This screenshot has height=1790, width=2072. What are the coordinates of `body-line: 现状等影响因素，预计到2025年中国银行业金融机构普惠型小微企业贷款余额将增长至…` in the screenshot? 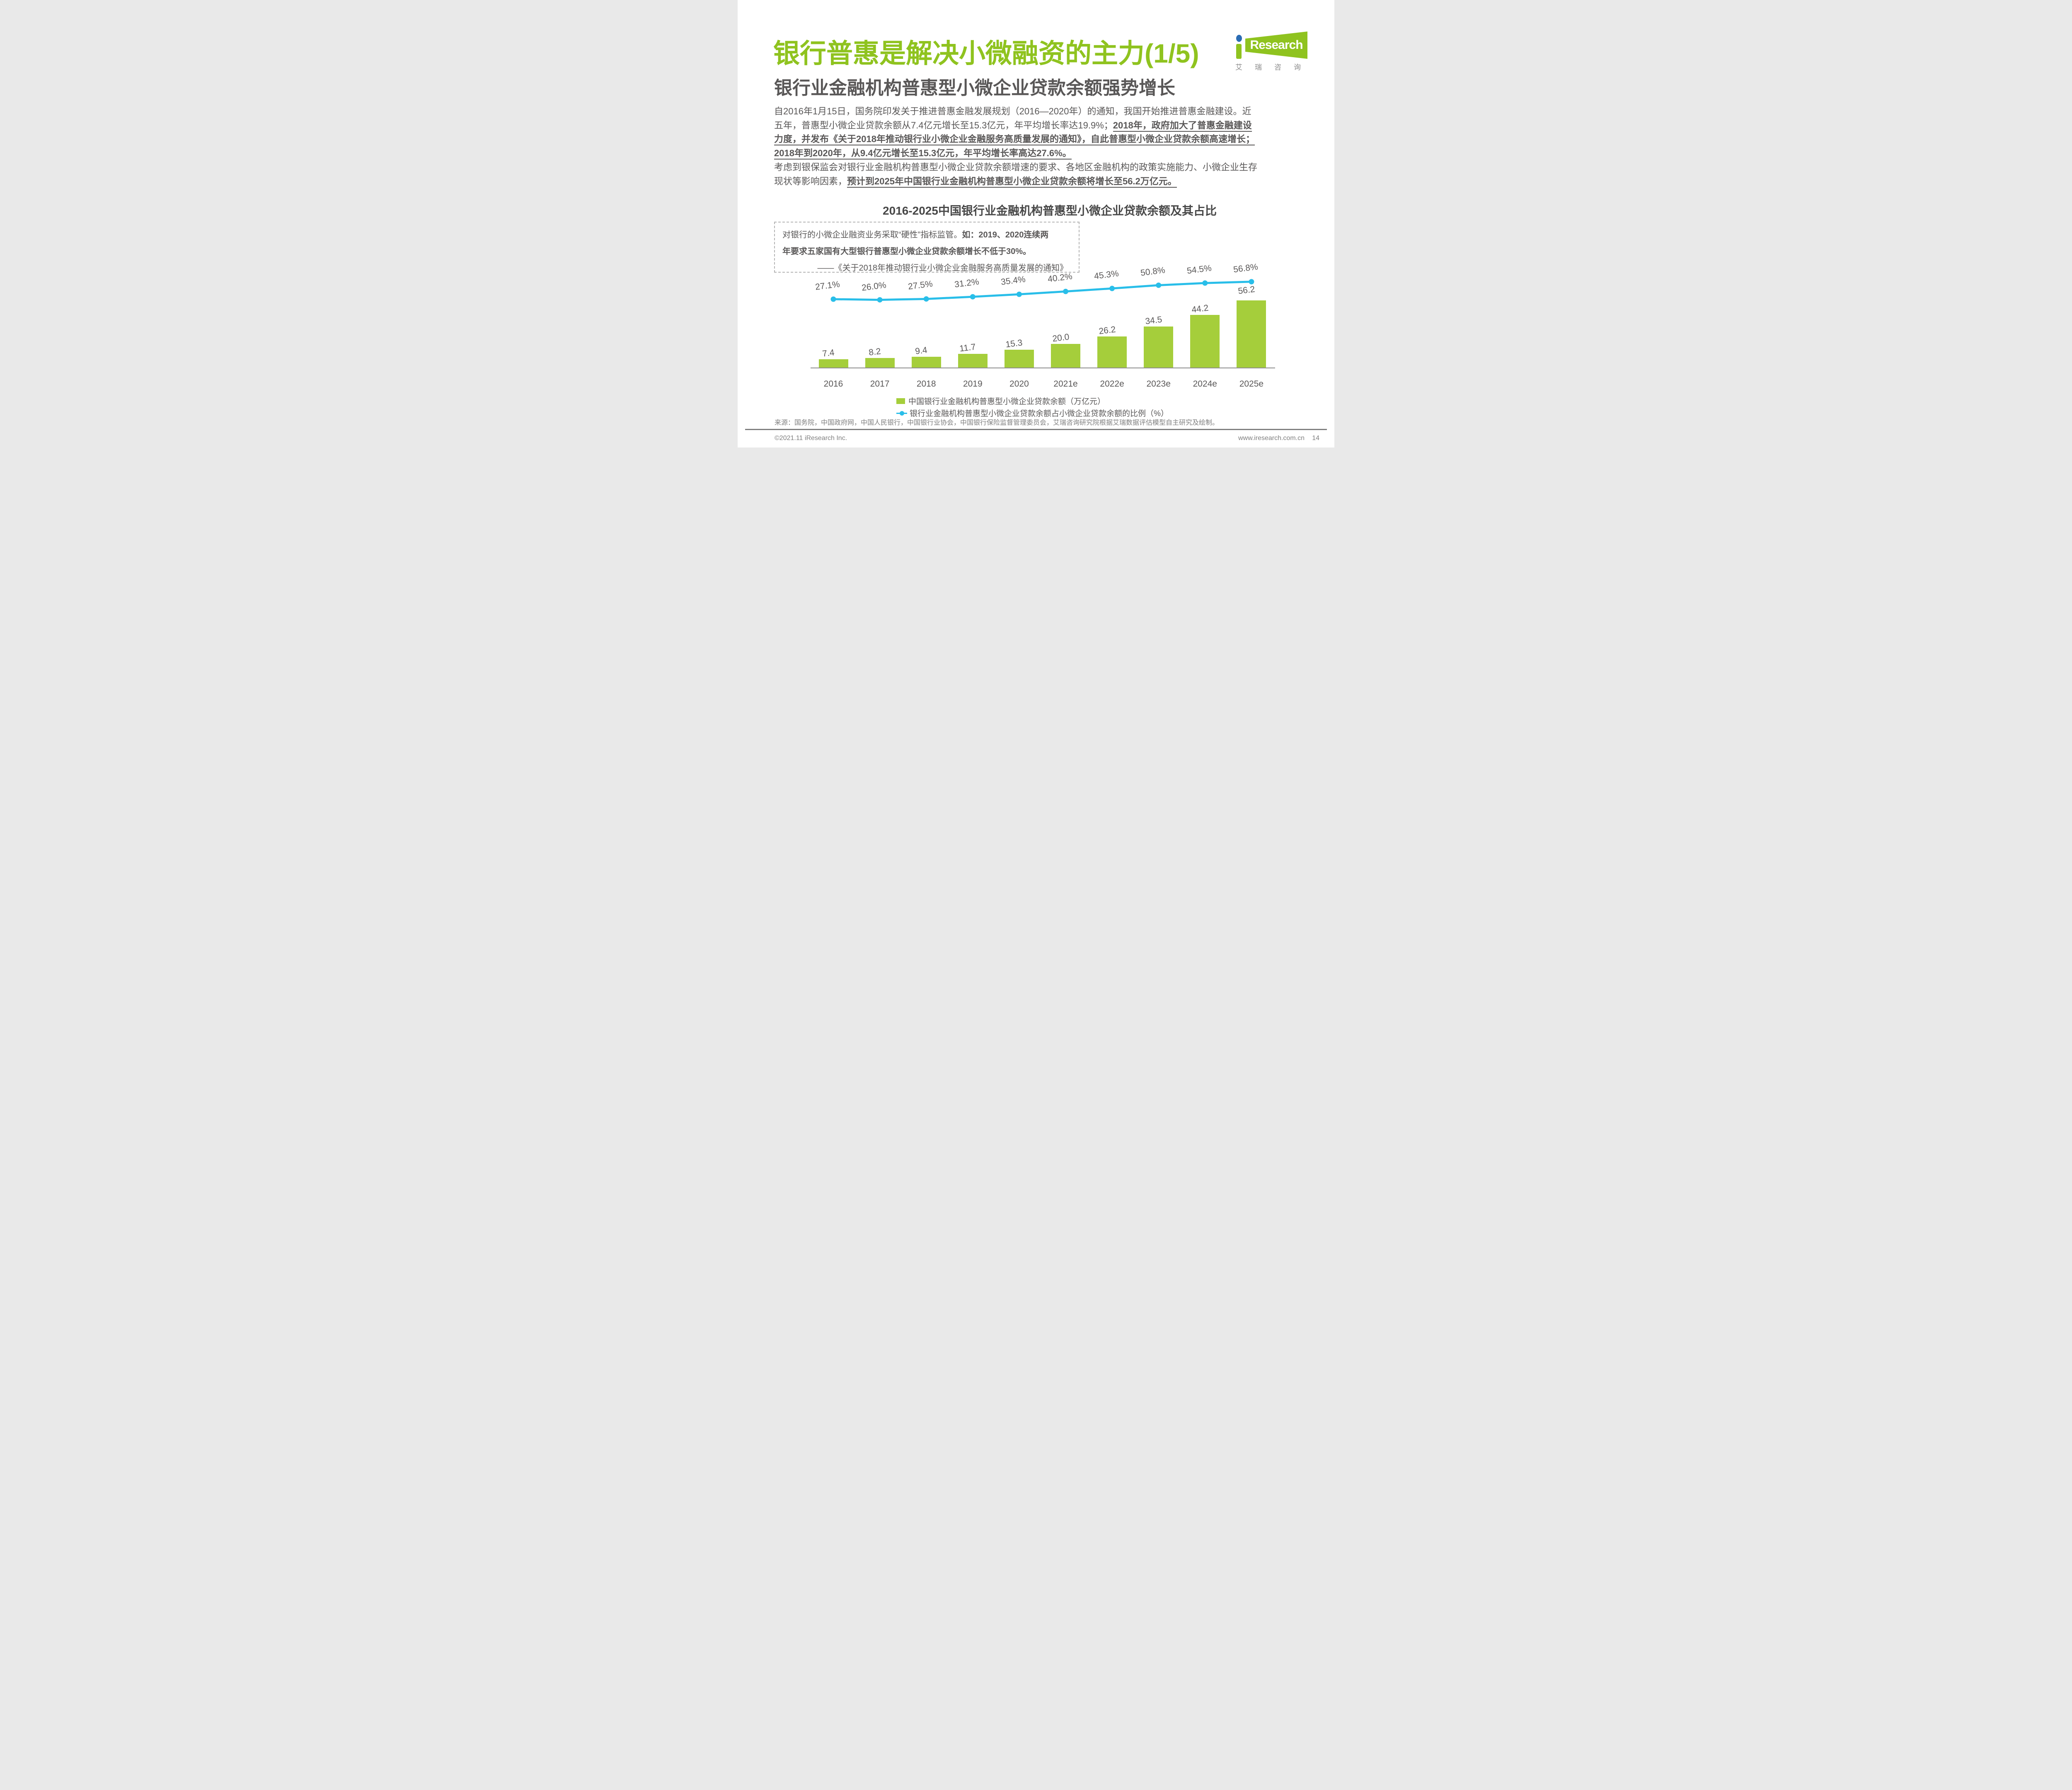 It's located at (1051, 182).